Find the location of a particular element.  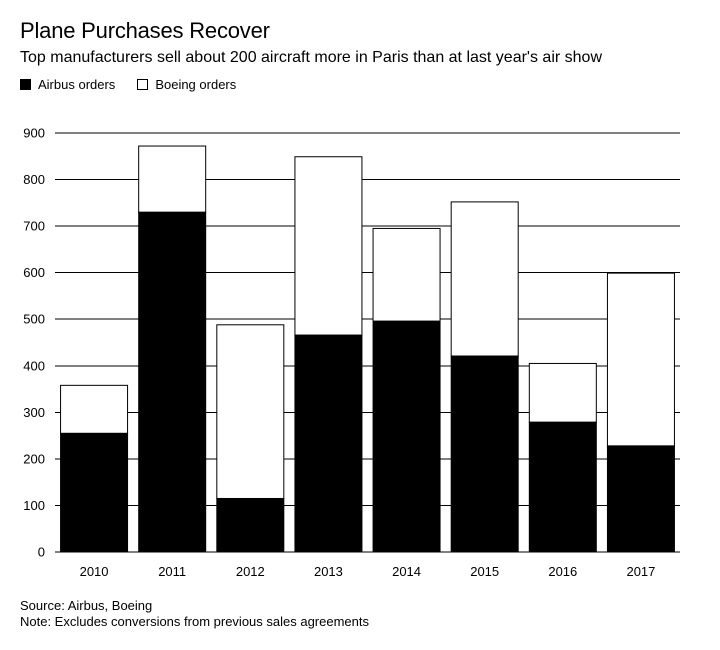

x-tick-label-2016: 2016 is located at coordinates (562, 571).